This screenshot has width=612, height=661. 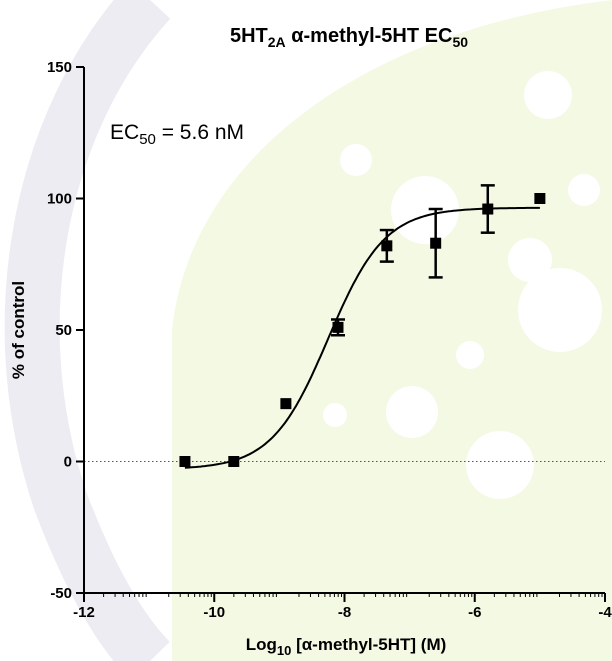 I want to click on y-tick-label: 150, so click(x=59, y=67).